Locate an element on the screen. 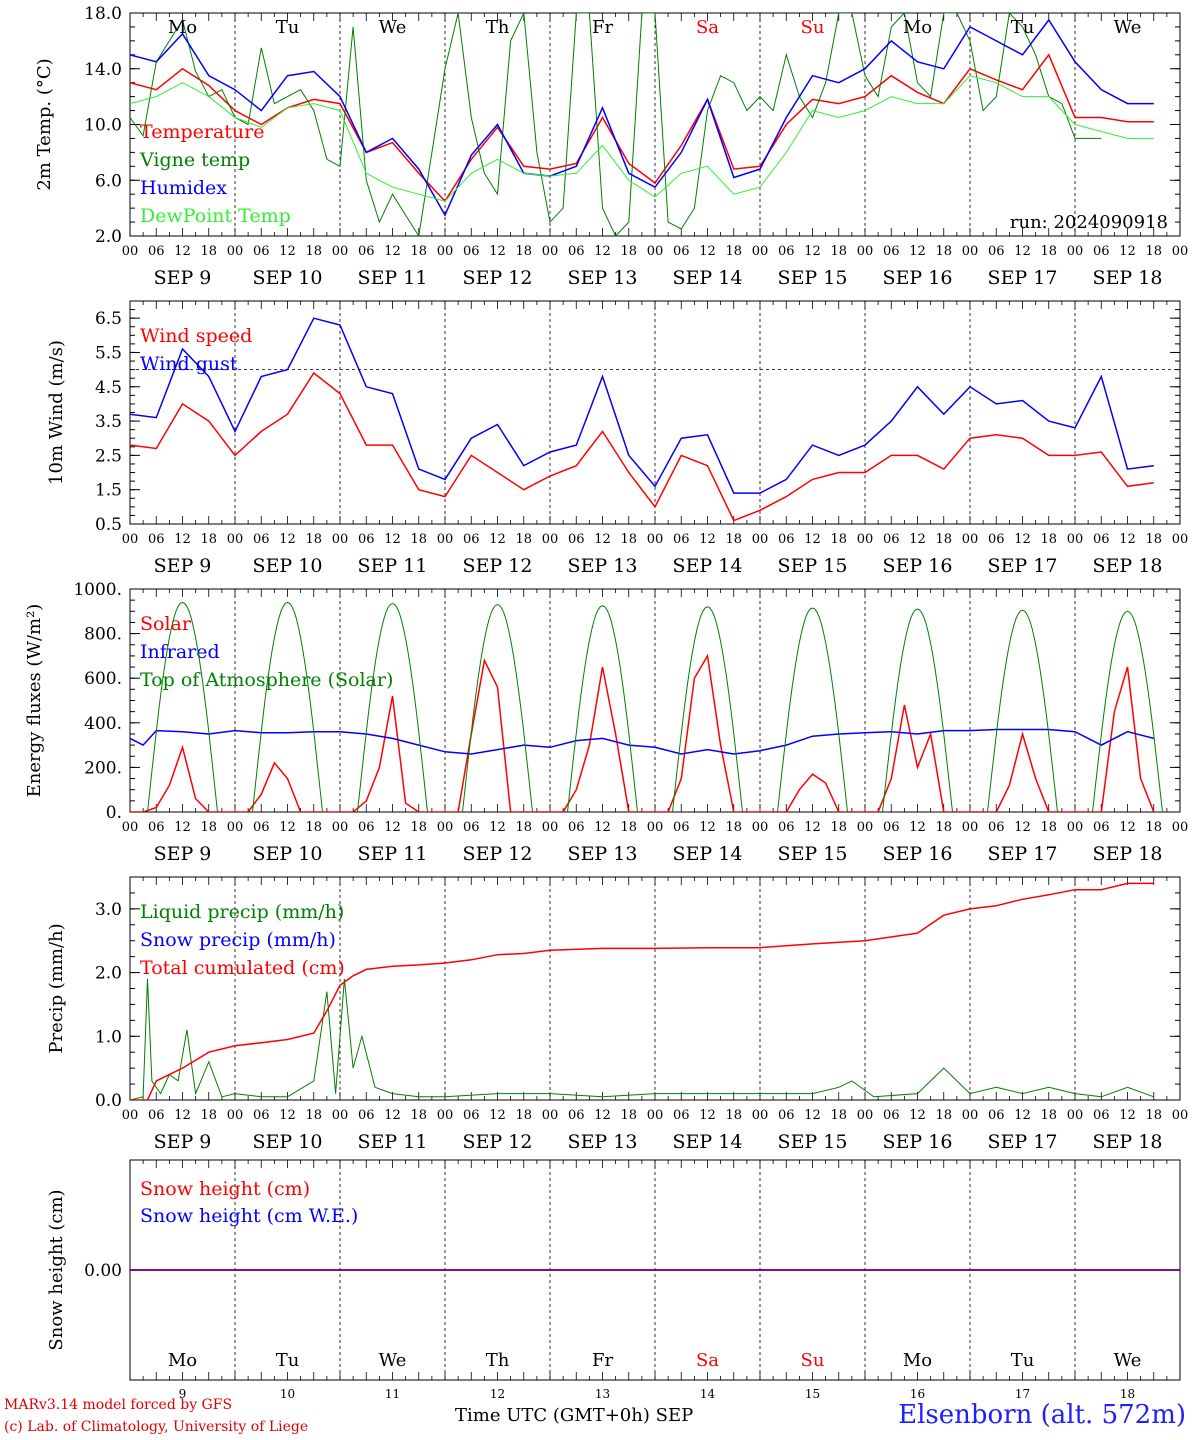 Image resolution: width=1194 pixels, height=1440 pixels. legend-infrared: Infrared is located at coordinates (180, 652).